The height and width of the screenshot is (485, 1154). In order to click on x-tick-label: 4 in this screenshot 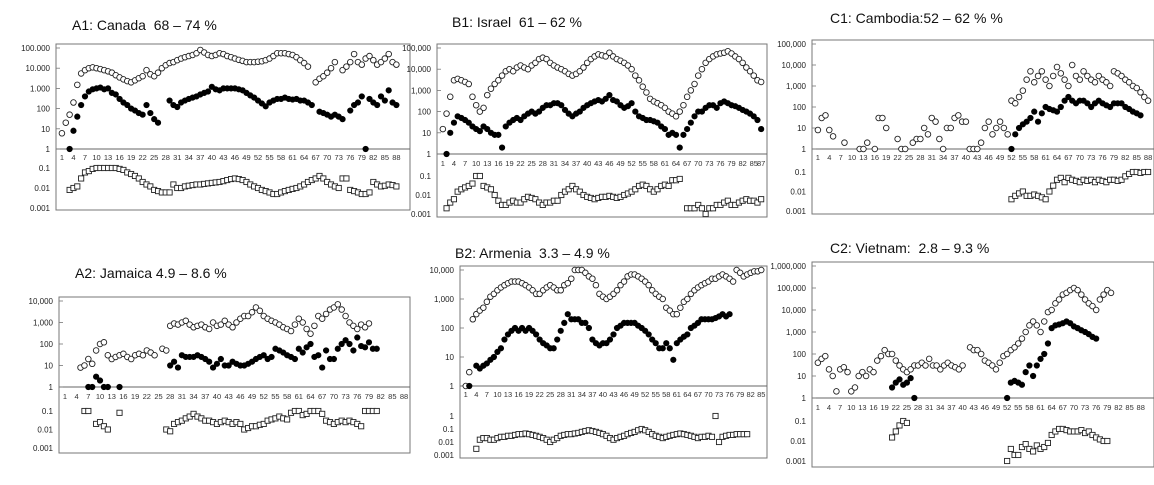, I will do `click(829, 157)`.